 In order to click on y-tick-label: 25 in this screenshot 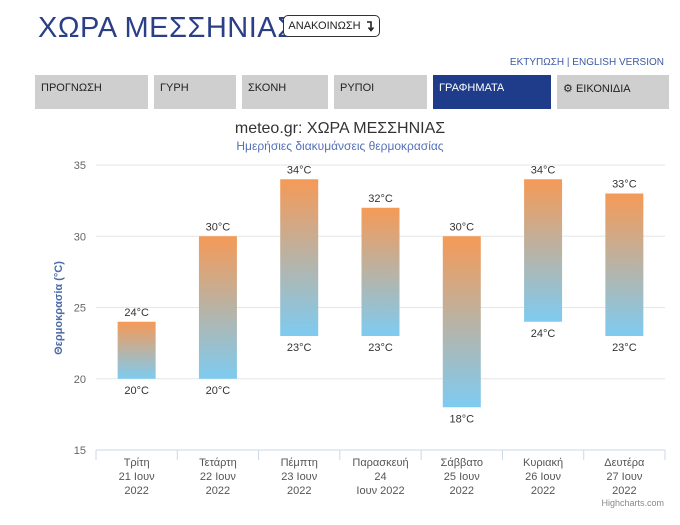, I will do `click(80, 309)`.